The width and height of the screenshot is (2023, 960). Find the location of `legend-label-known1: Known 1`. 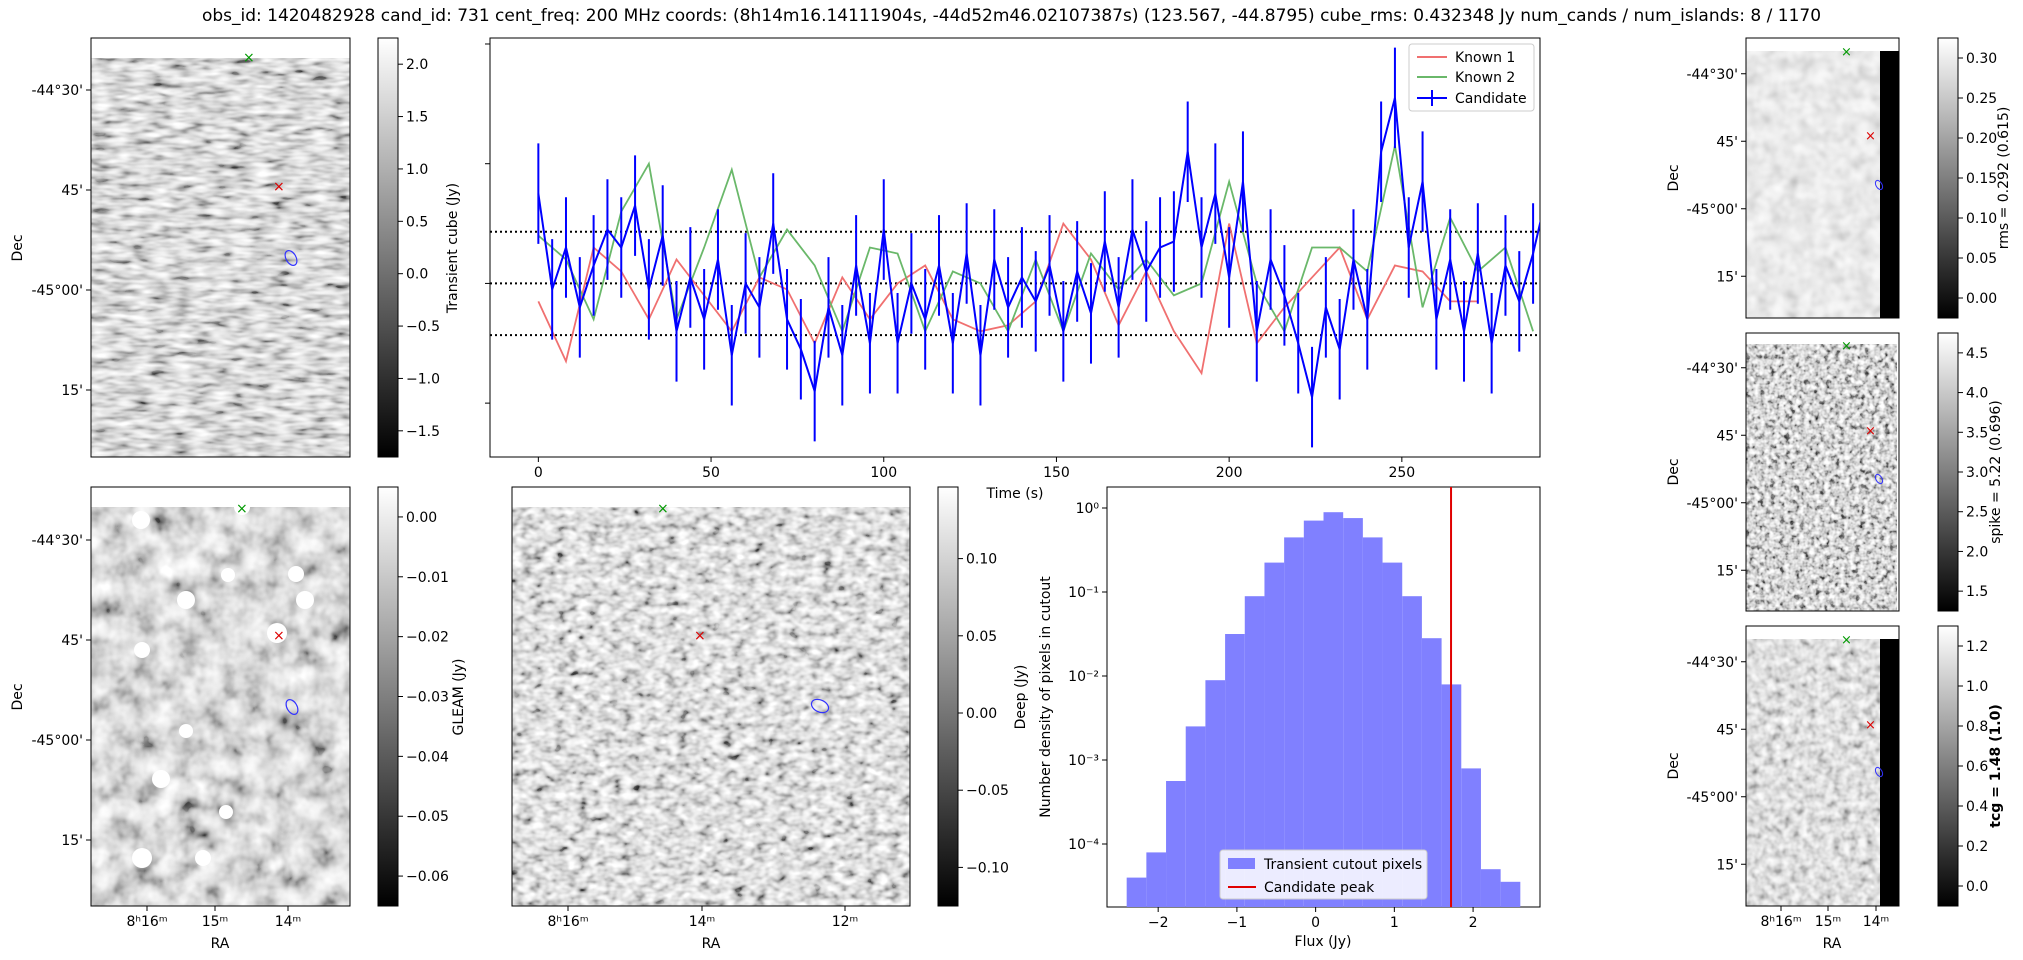

legend-label-known1: Known 1 is located at coordinates (1485, 58).